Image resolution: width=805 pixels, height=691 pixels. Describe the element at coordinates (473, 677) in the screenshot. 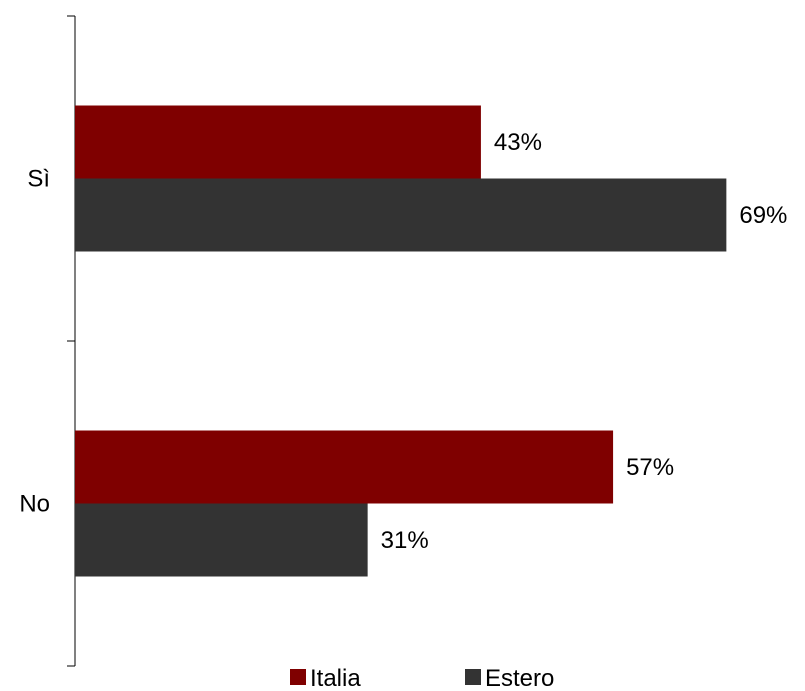

I see `legend-swatch-estero` at that location.